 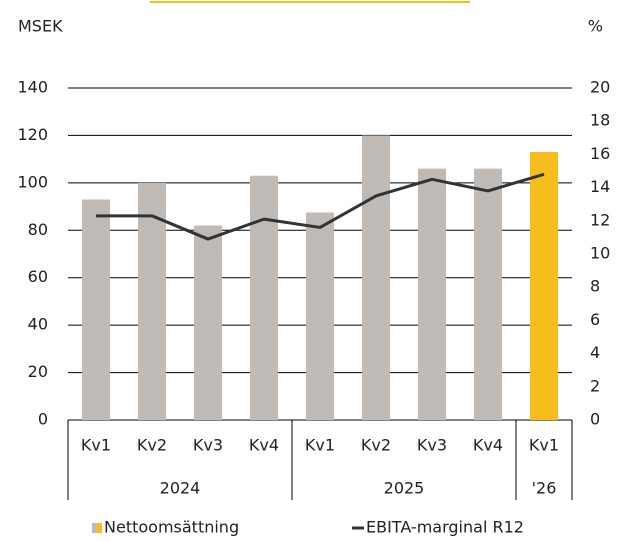 I want to click on y-tick-label: 40, so click(x=38, y=324).